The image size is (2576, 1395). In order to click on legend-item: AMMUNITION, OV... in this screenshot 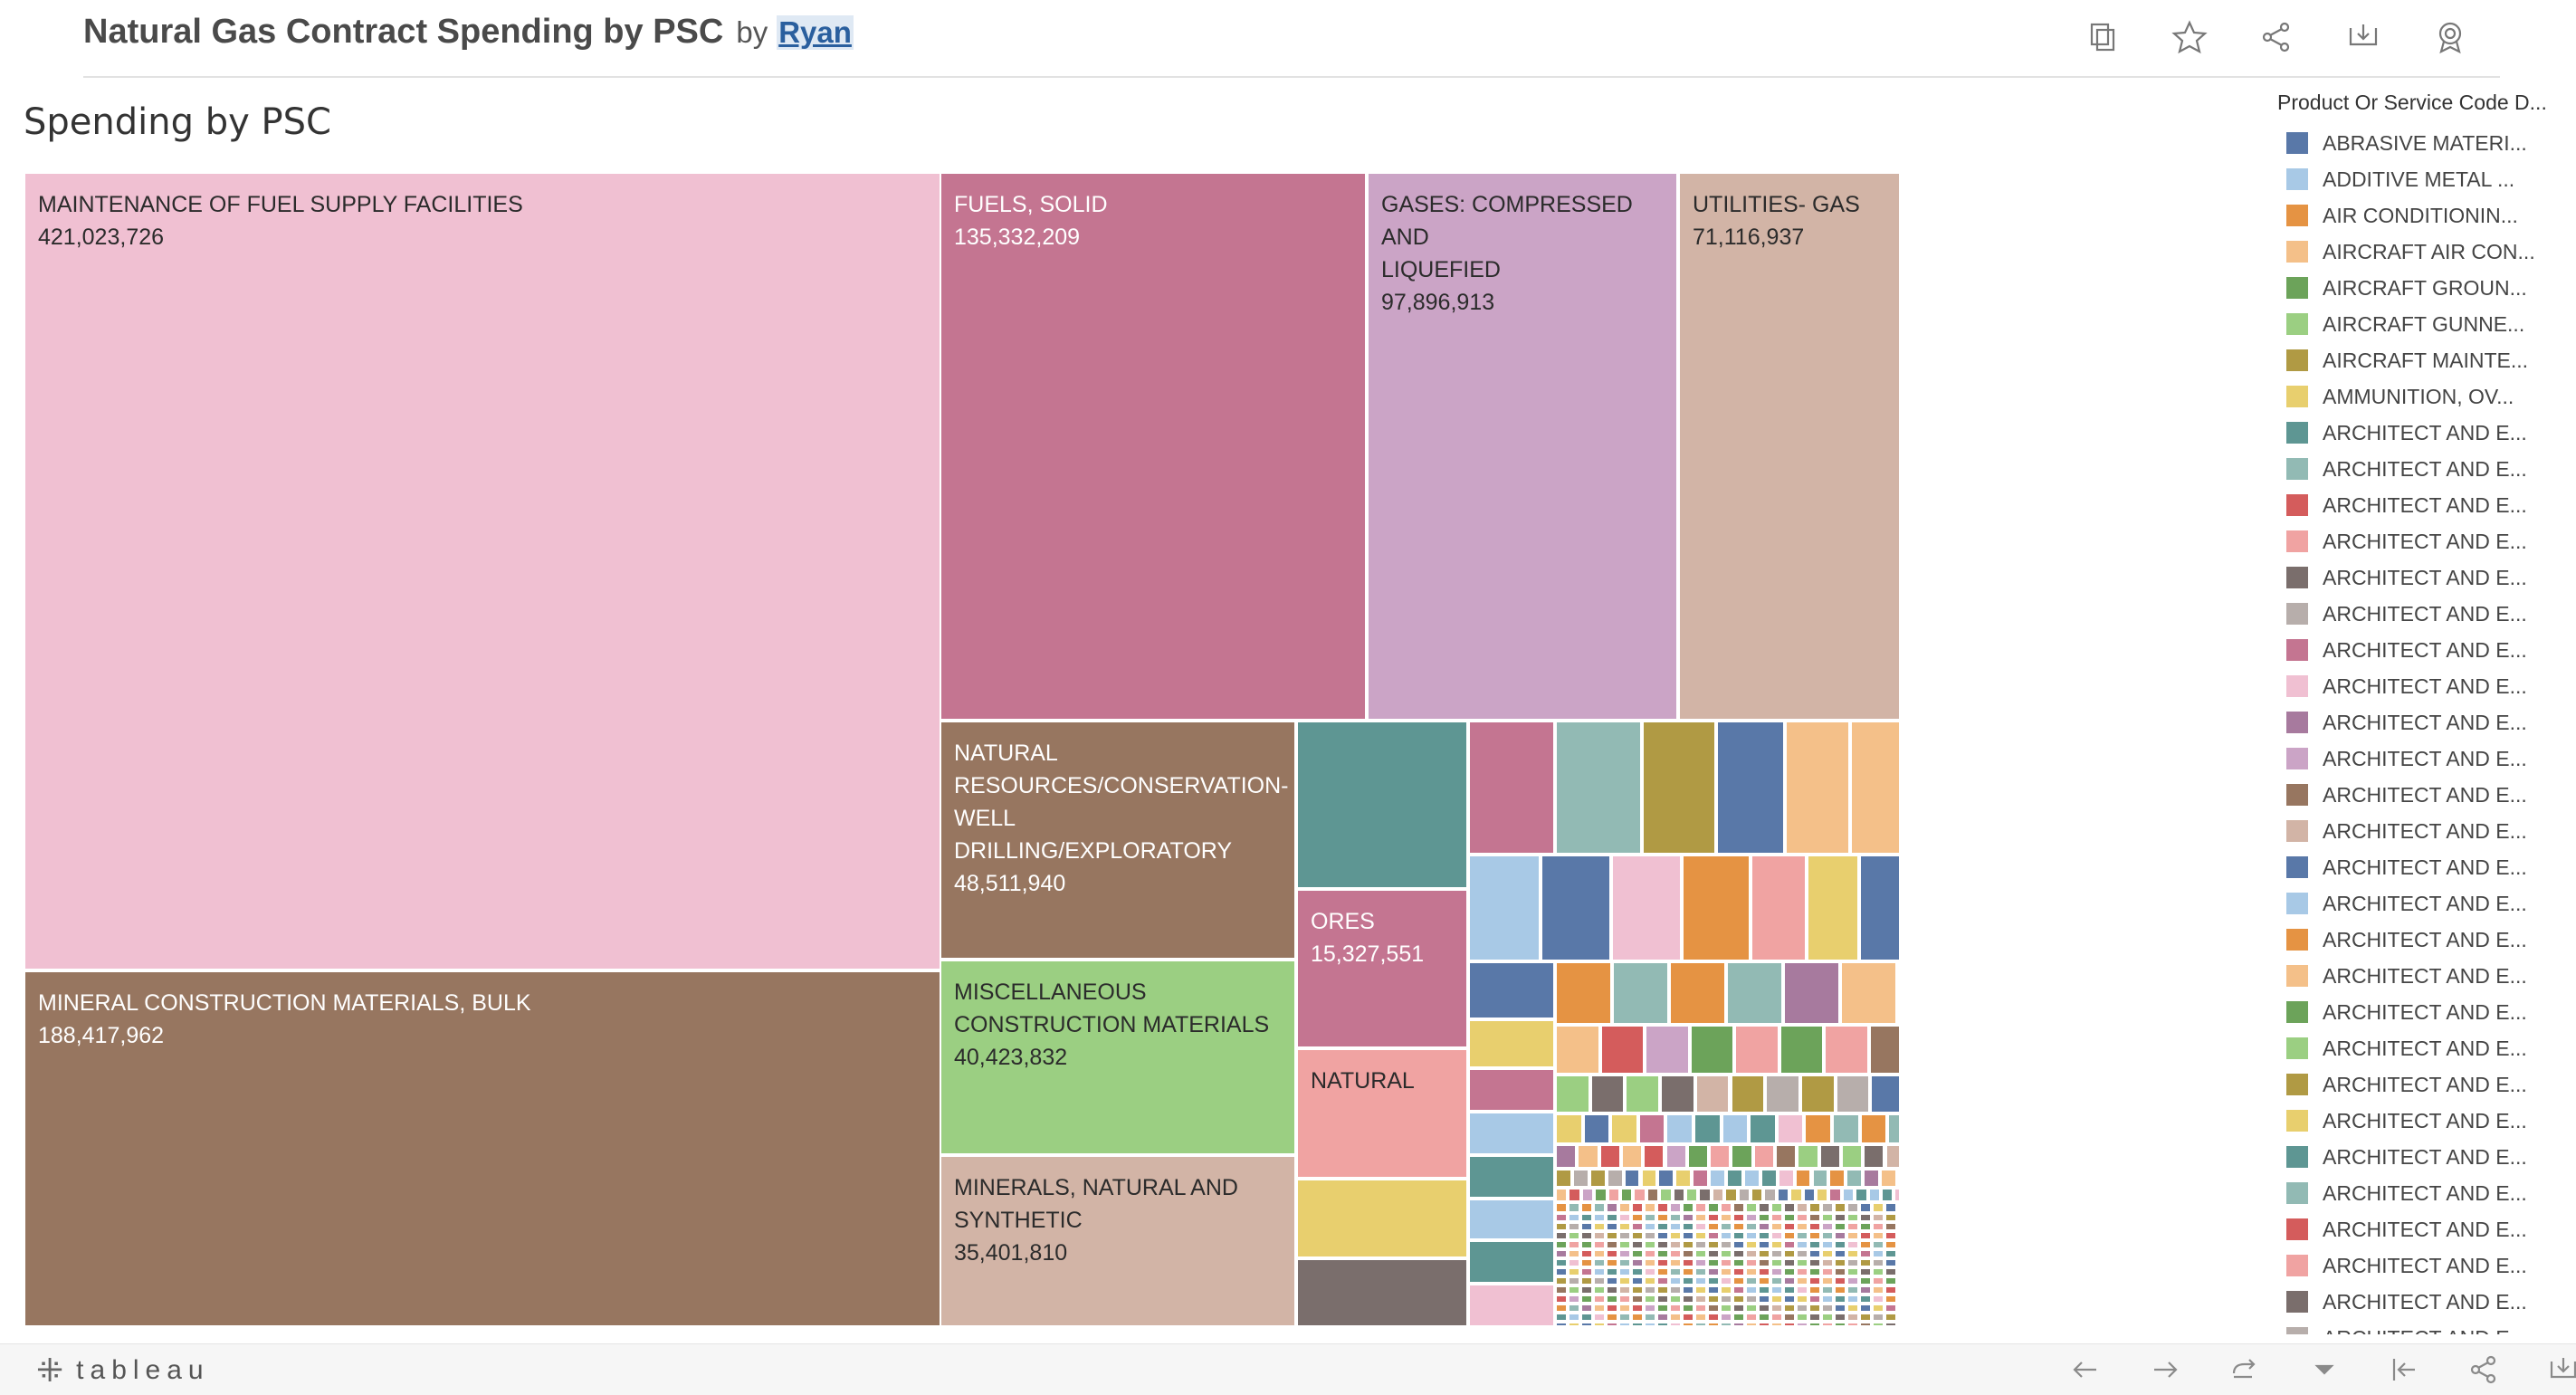, I will do `click(2426, 396)`.